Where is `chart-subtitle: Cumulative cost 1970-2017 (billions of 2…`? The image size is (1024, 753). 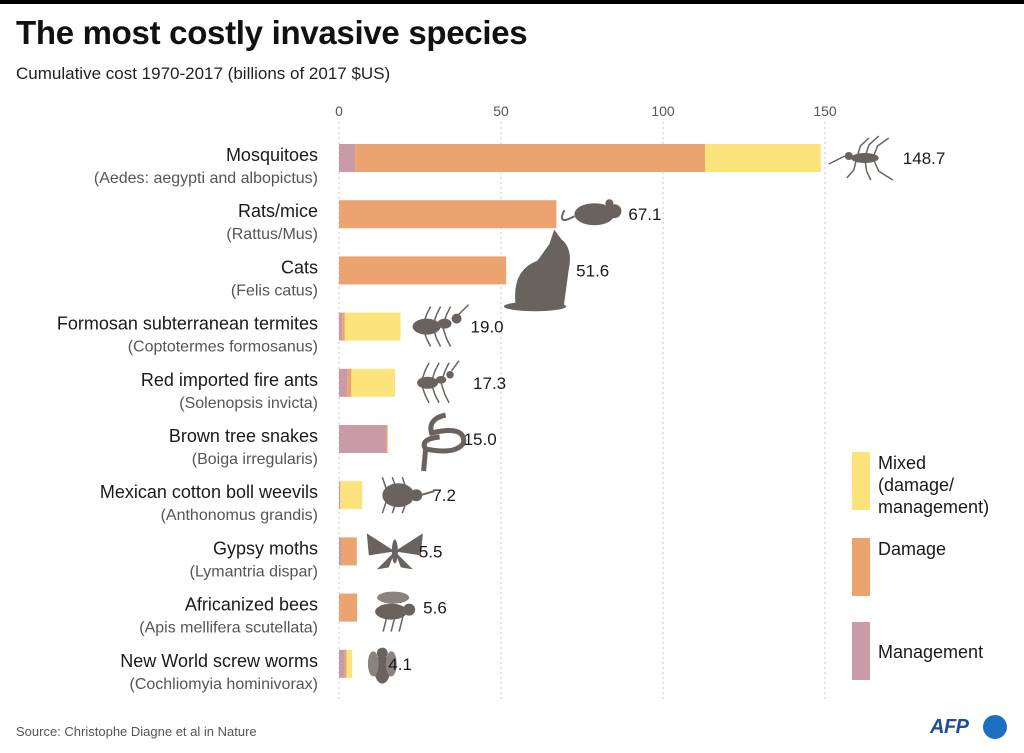
chart-subtitle: Cumulative cost 1970-2017 (billions of 2… is located at coordinates (203, 73).